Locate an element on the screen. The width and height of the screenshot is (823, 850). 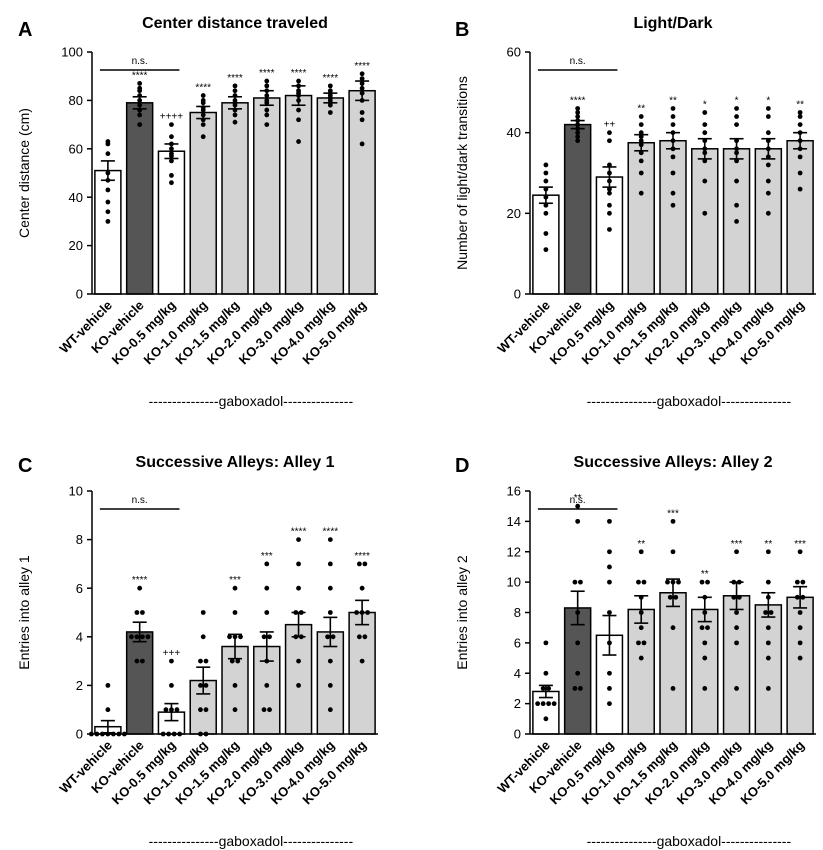
group-label: ---------------gaboxadol--------------- is located at coordinates (251, 401).